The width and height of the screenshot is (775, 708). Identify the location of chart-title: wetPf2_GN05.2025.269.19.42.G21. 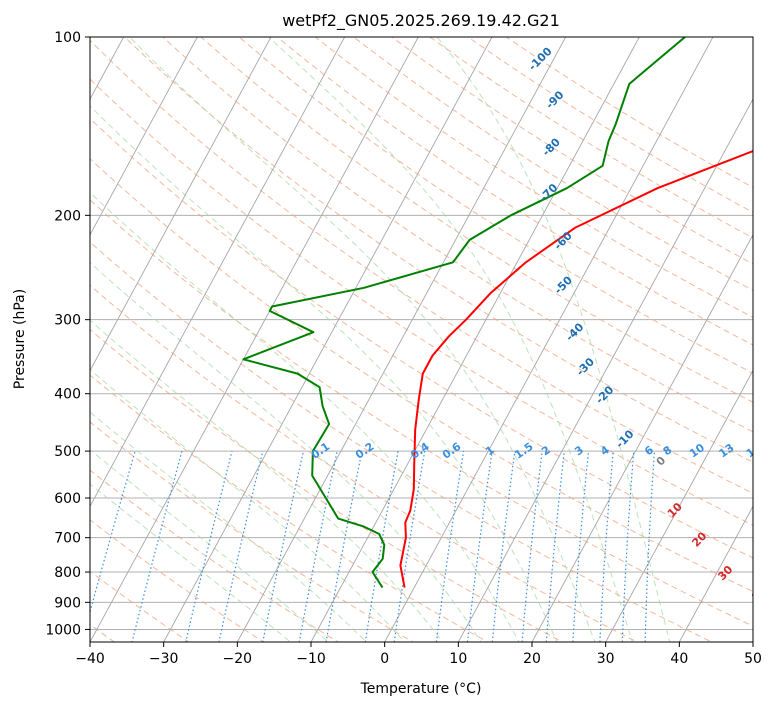
(421, 21).